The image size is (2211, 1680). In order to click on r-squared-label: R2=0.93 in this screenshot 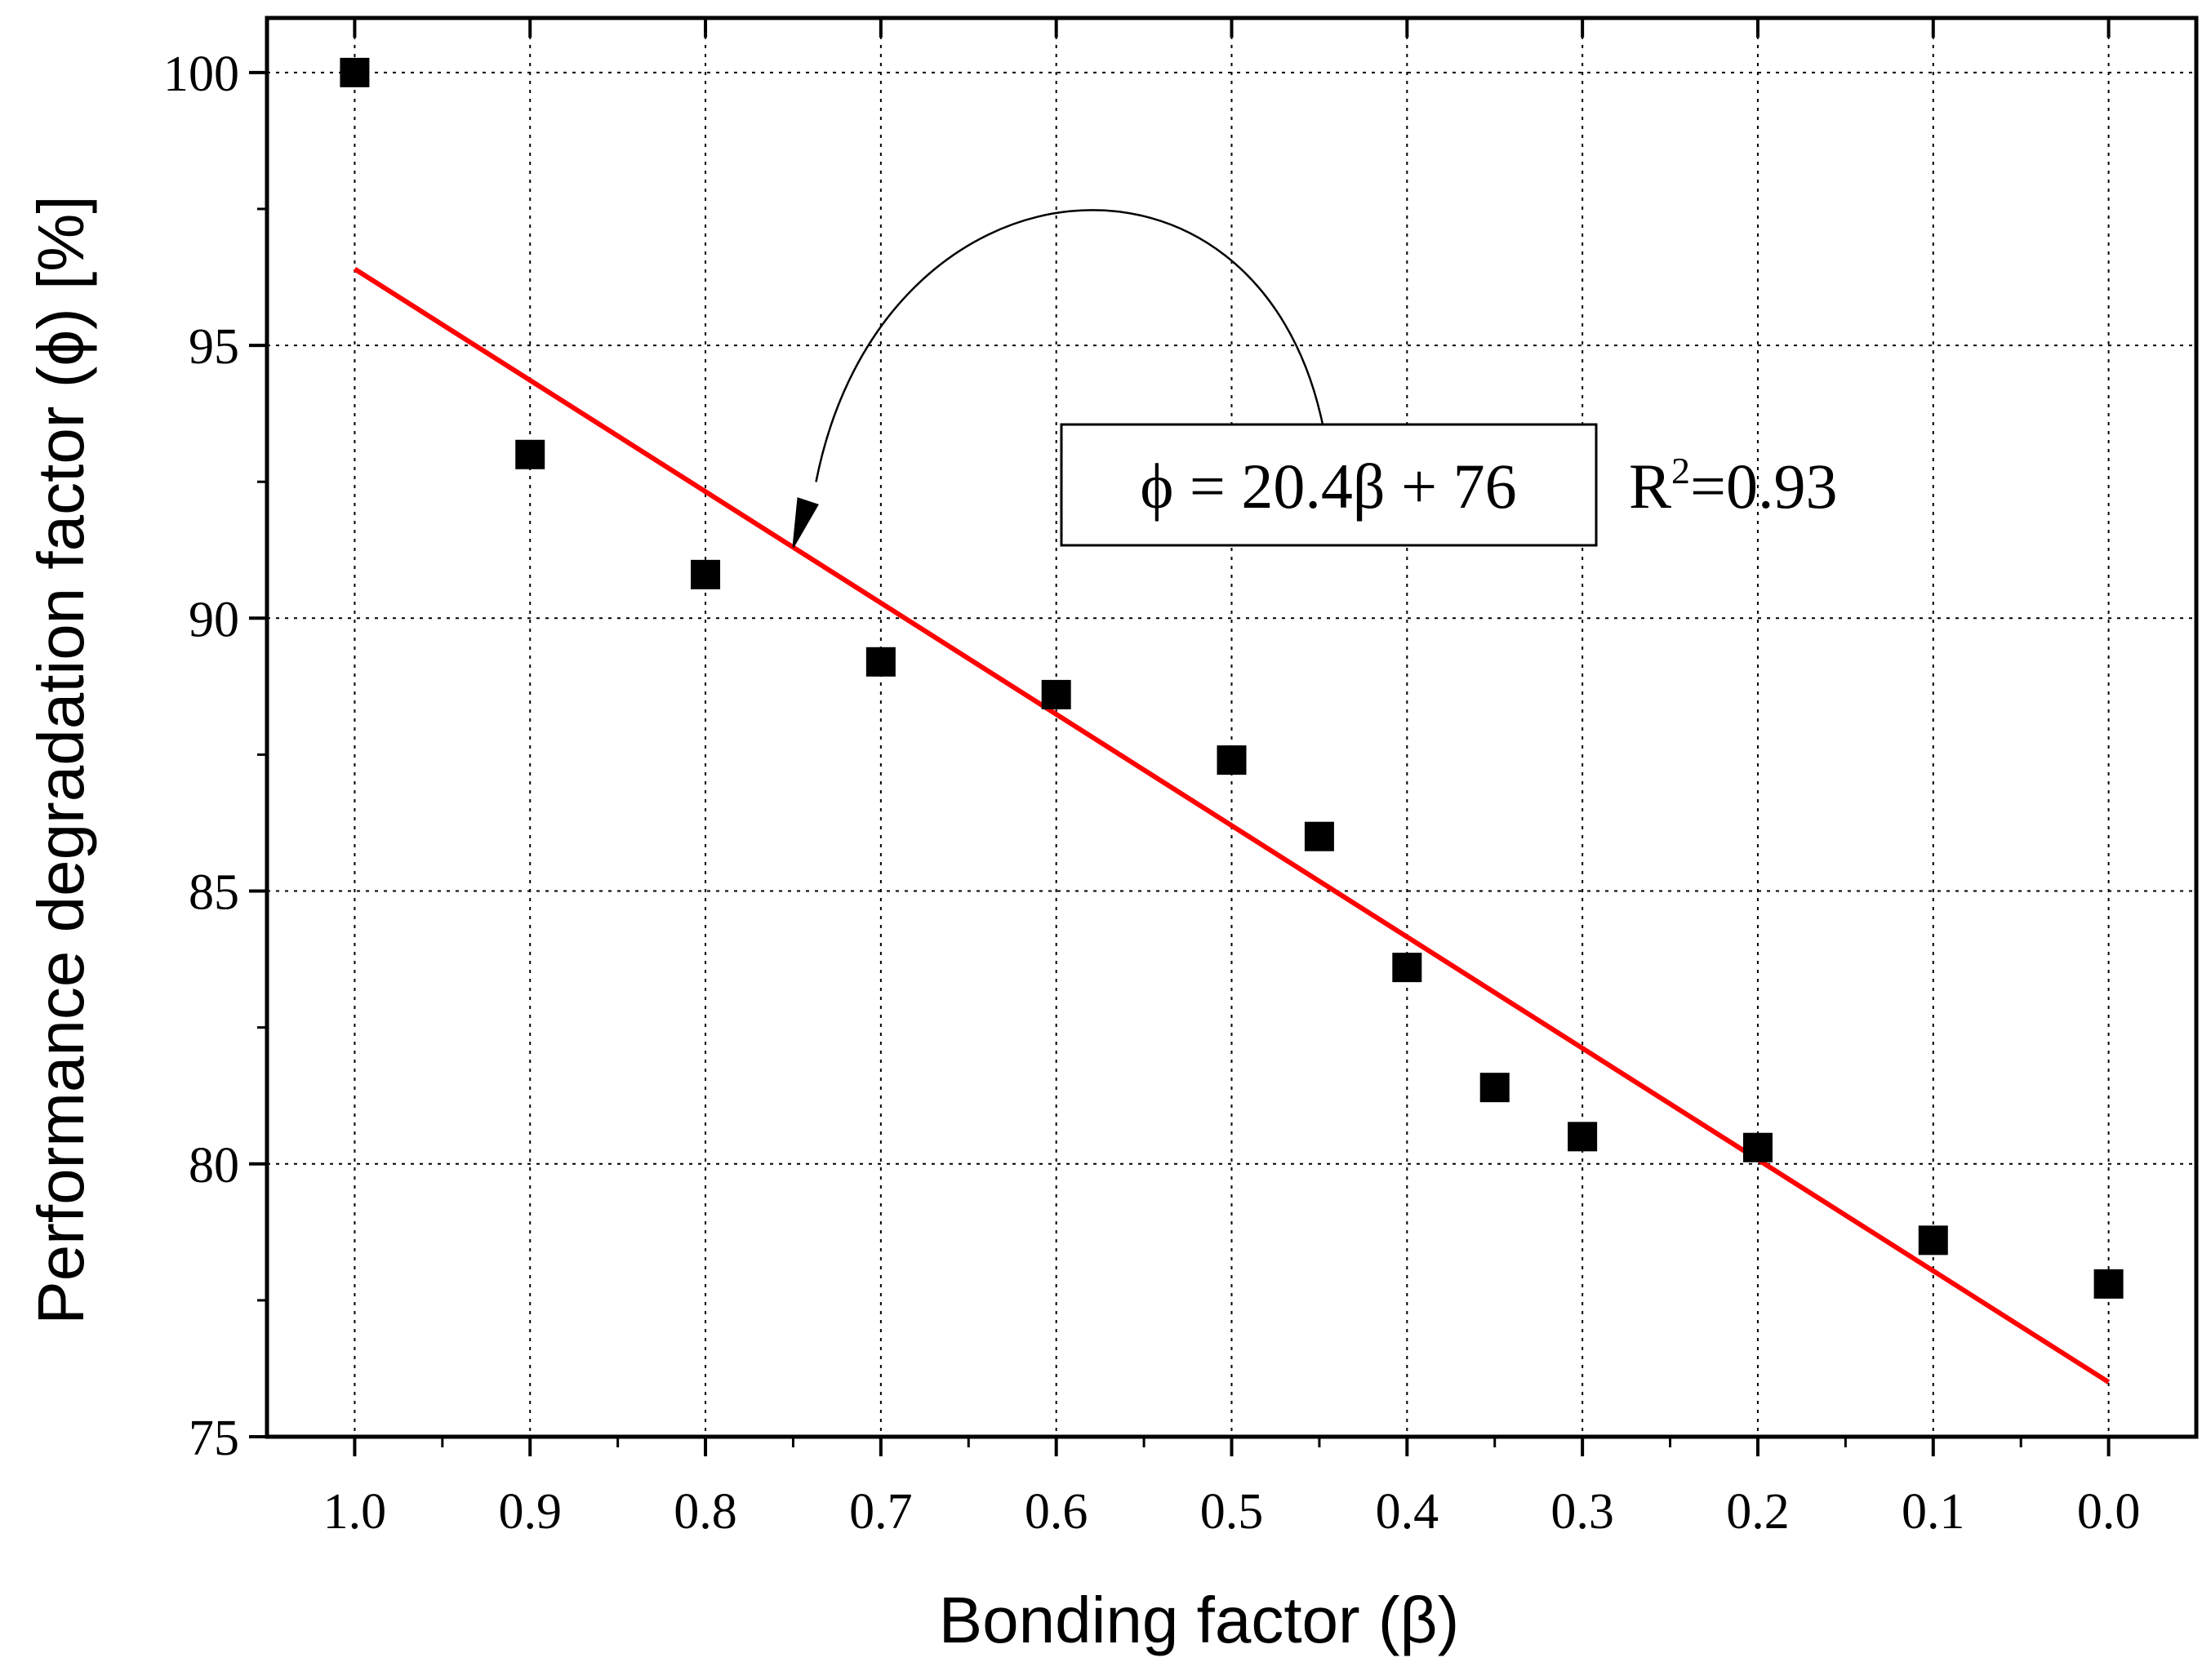, I will do `click(1733, 486)`.